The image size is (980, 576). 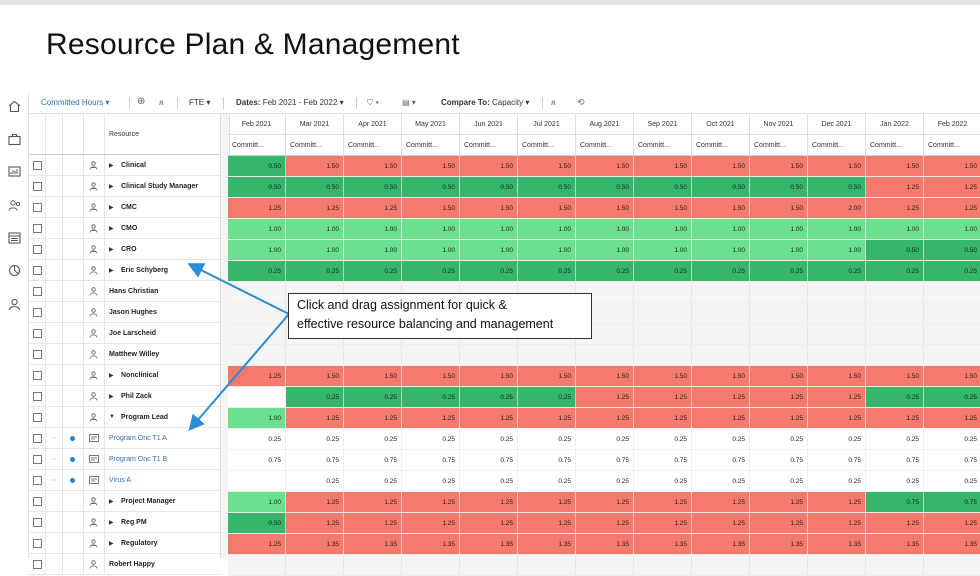 What do you see at coordinates (837, 208) in the screenshot?
I see `capacity-cell: 2.00` at bounding box center [837, 208].